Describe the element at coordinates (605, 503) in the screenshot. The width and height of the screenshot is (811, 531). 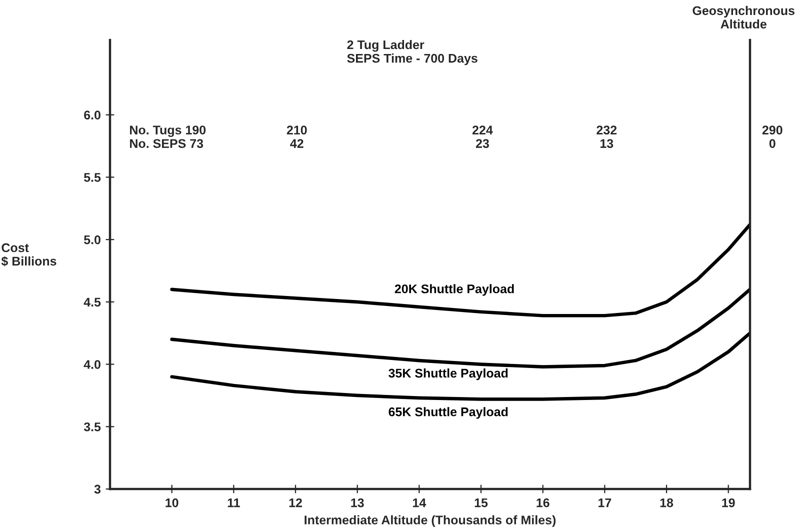
I see `x-tick-label: 17` at that location.